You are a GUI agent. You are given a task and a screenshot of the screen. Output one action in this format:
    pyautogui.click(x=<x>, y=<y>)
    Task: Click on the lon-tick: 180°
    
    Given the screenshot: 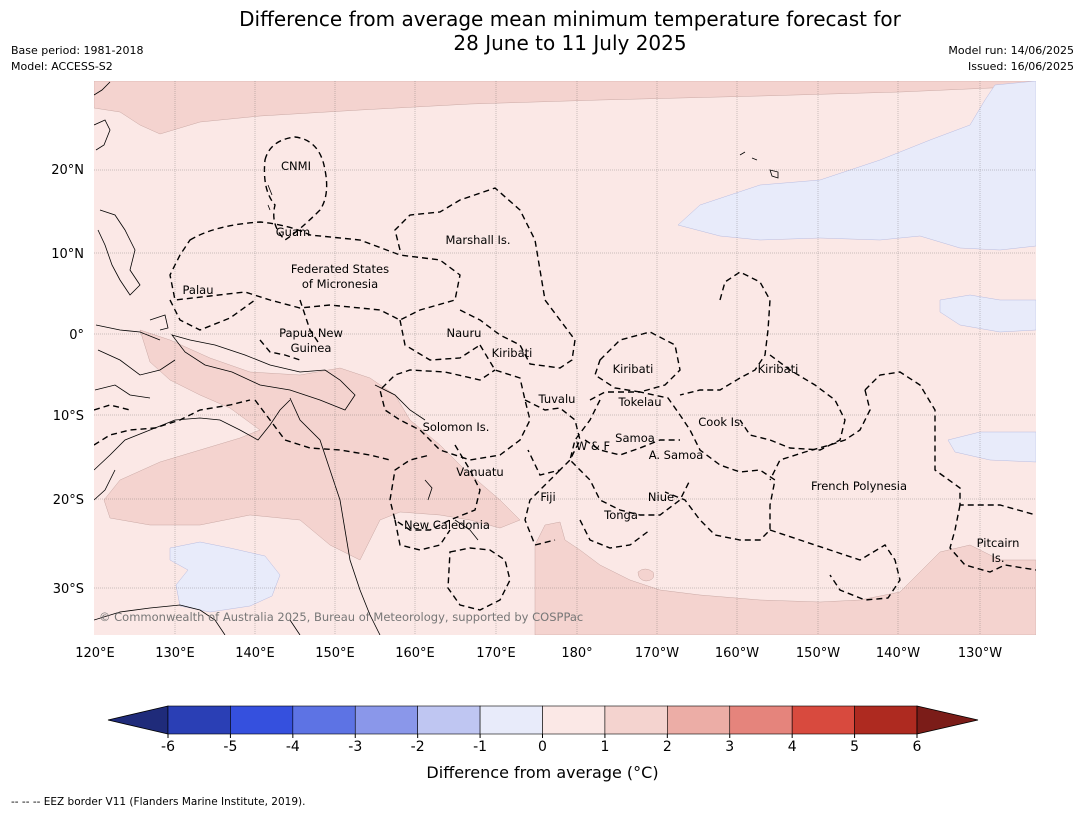 What is the action you would take?
    pyautogui.click(x=576, y=653)
    